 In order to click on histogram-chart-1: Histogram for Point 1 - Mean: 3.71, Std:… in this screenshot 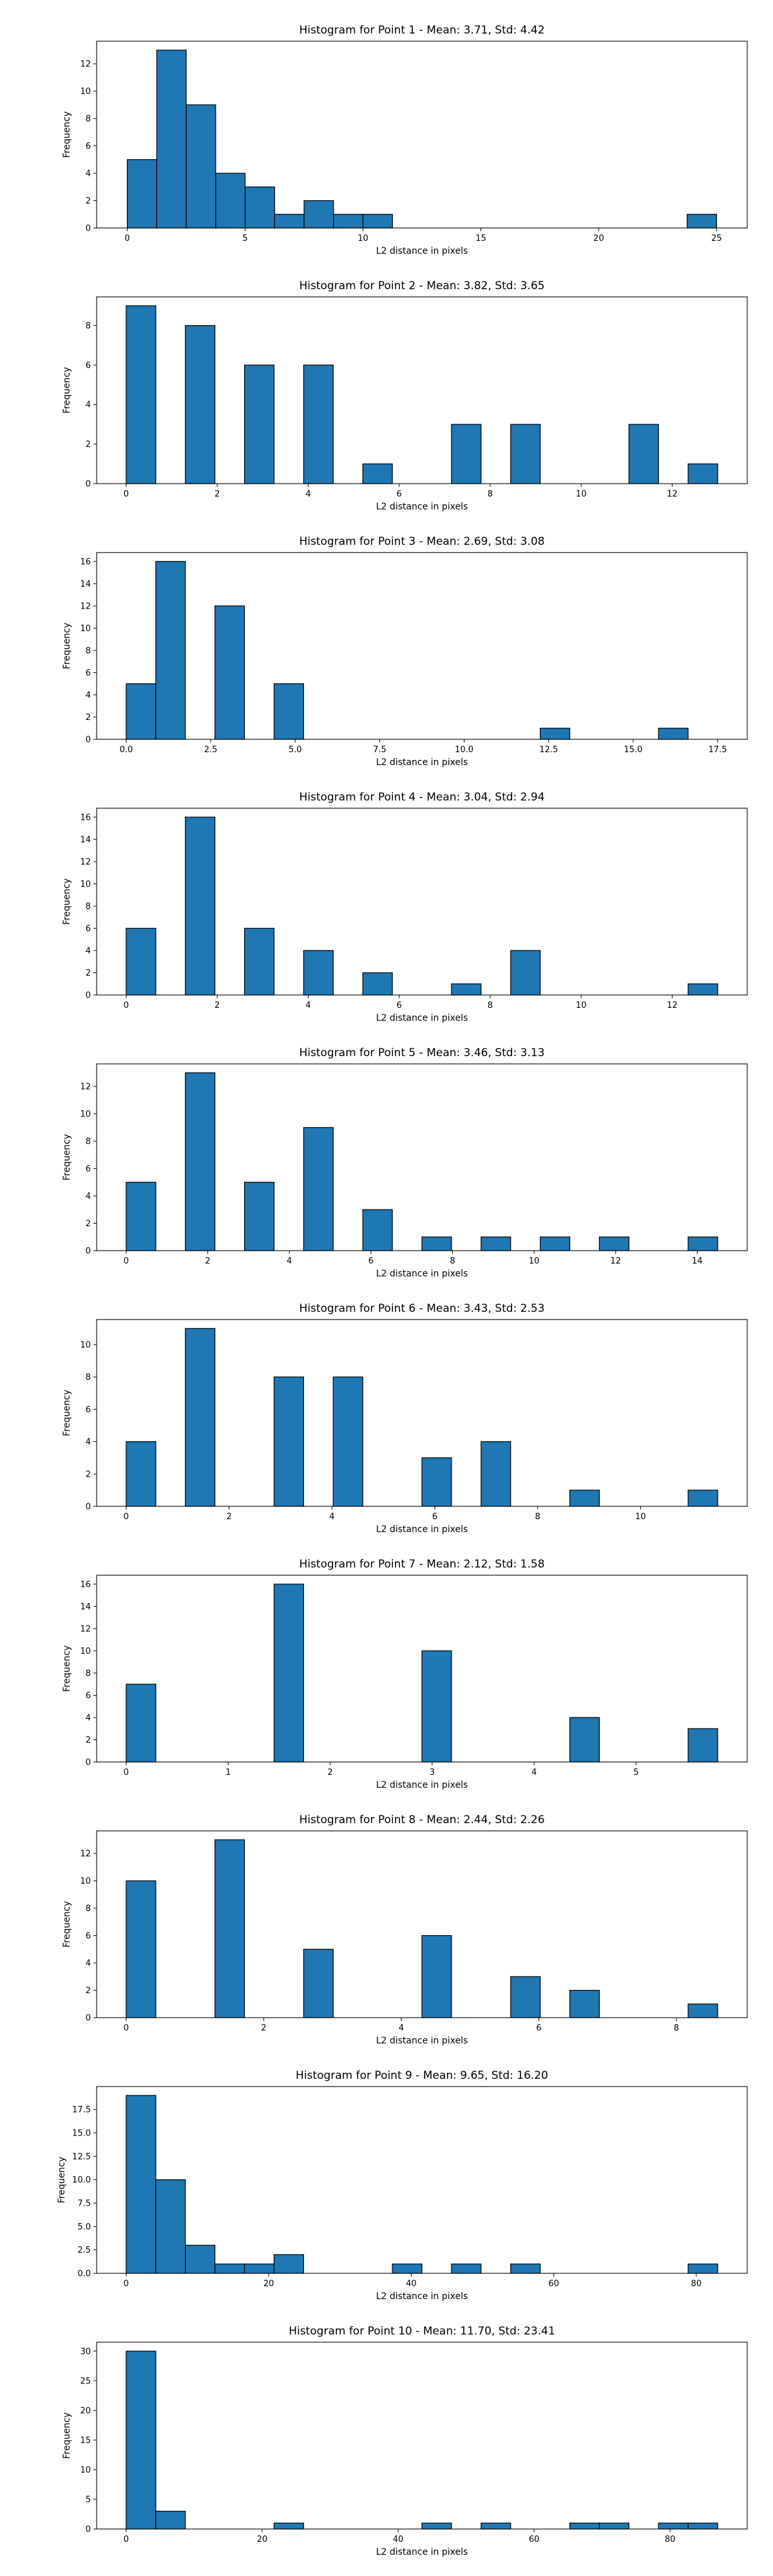, I will do `click(405, 140)`.